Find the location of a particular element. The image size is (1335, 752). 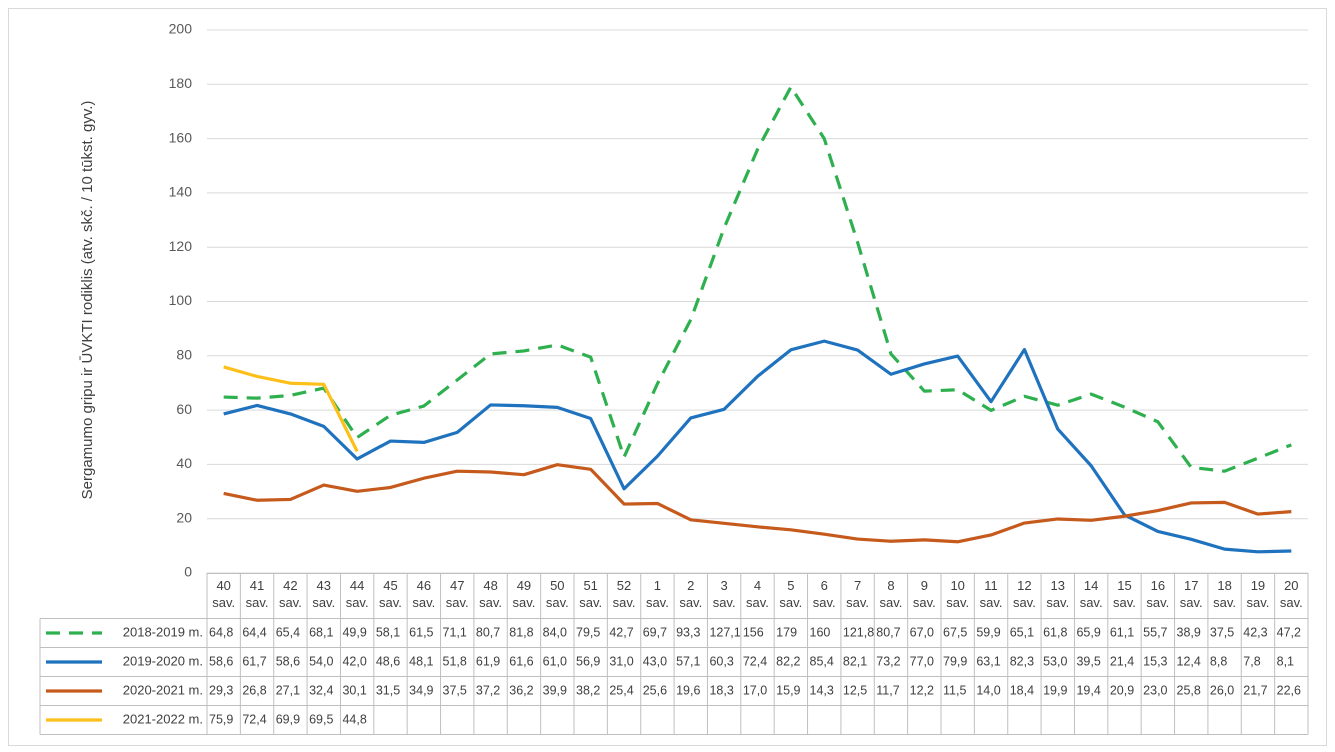

x-tick-label: 50 sav. is located at coordinates (557, 594).